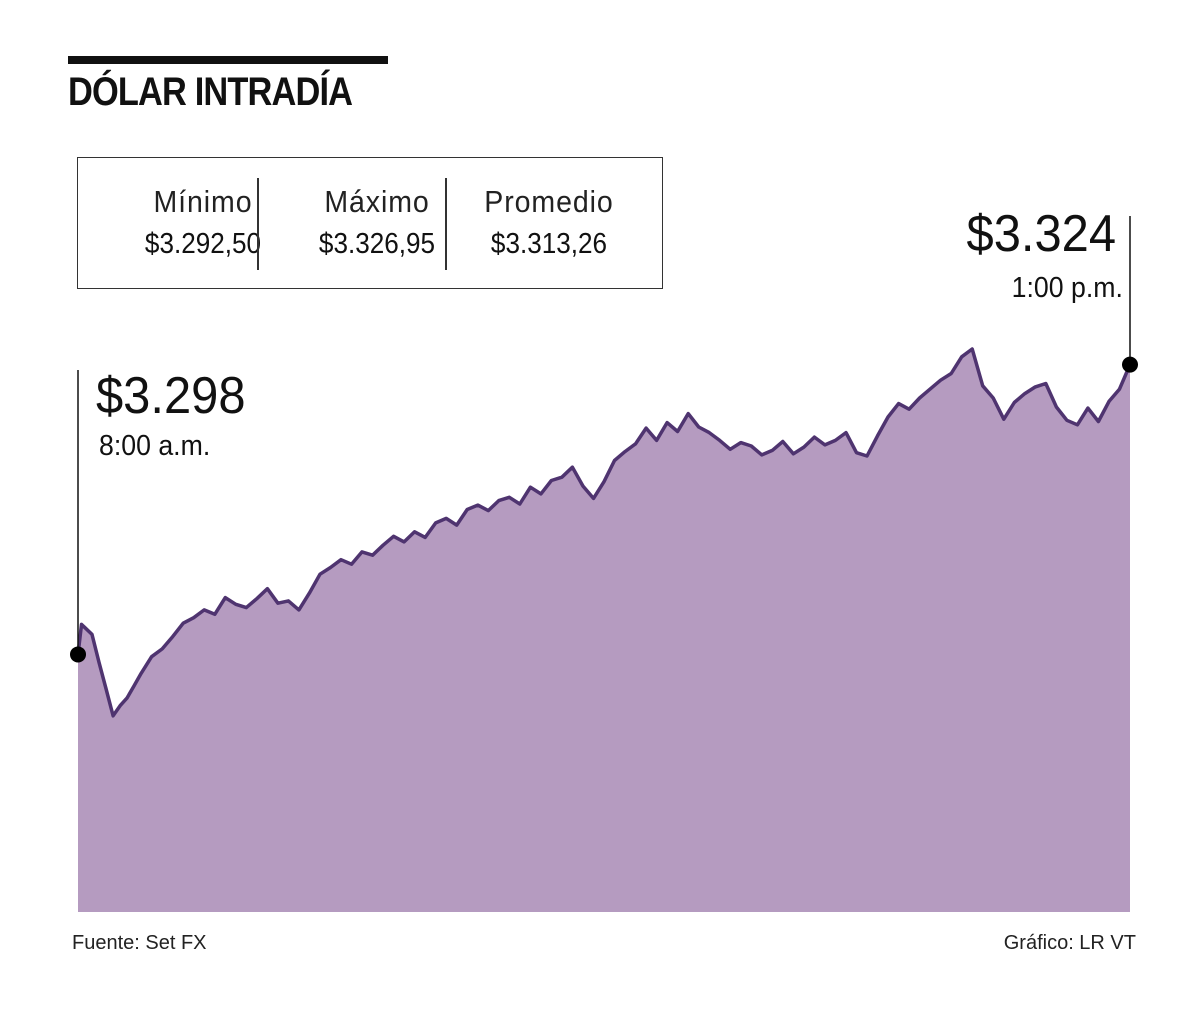 The image size is (1200, 1027). I want to click on stat-maximum-value: $3.326,95, so click(377, 244).